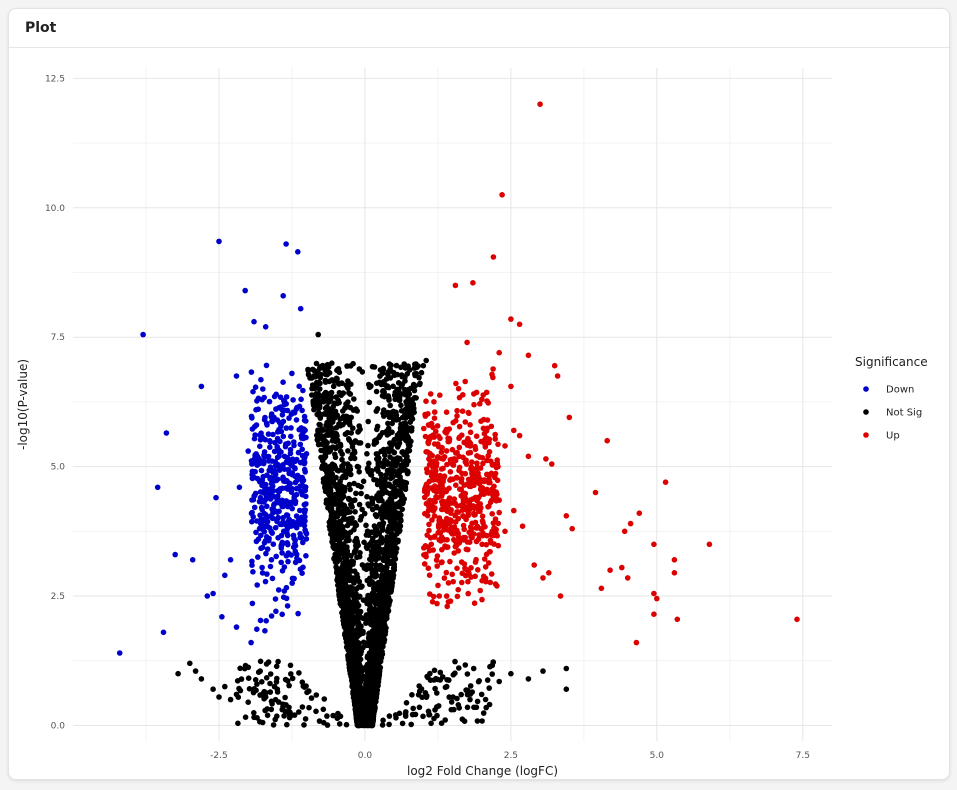  Describe the element at coordinates (58, 726) in the screenshot. I see `y-tick-label: 0.0` at that location.